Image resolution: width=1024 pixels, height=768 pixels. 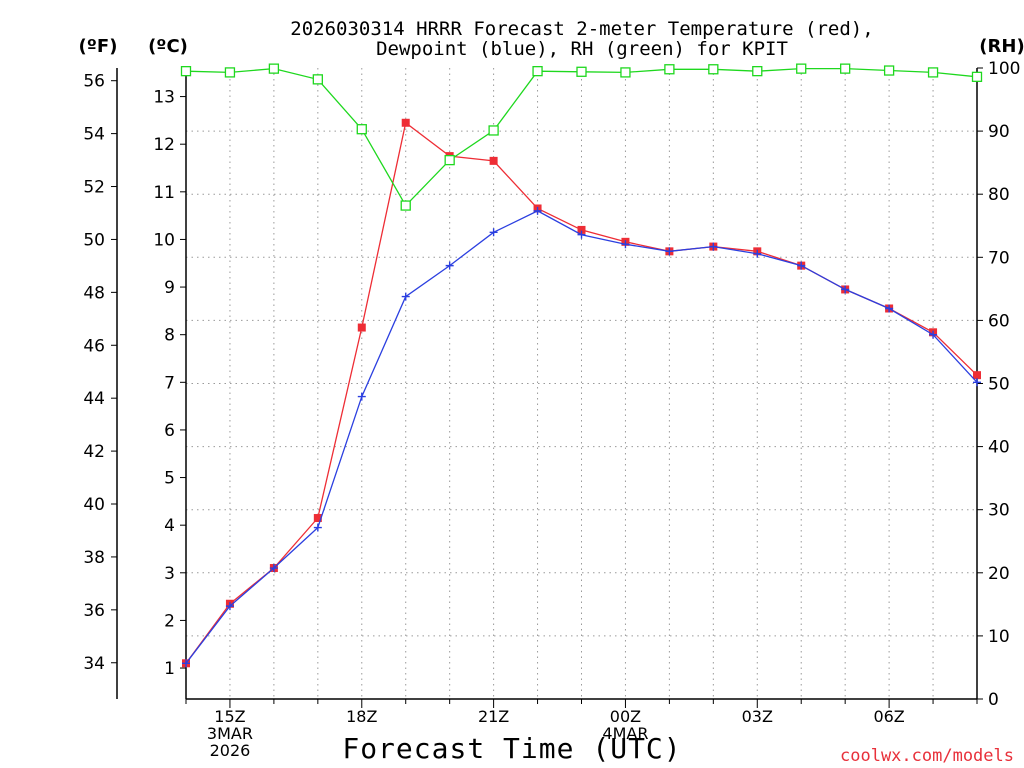 I want to click on fahrenheit-tick-label: 34, so click(x=94, y=664).